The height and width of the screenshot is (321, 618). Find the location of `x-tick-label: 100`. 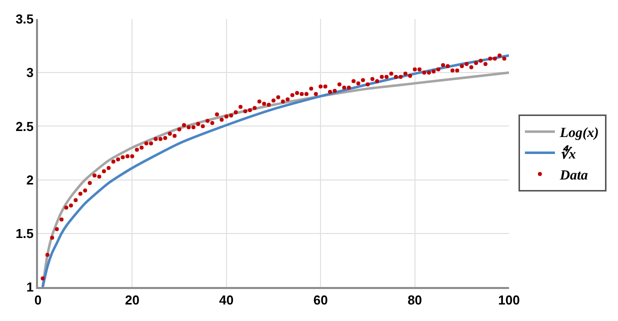

x-tick-label: 100 is located at coordinates (509, 300).